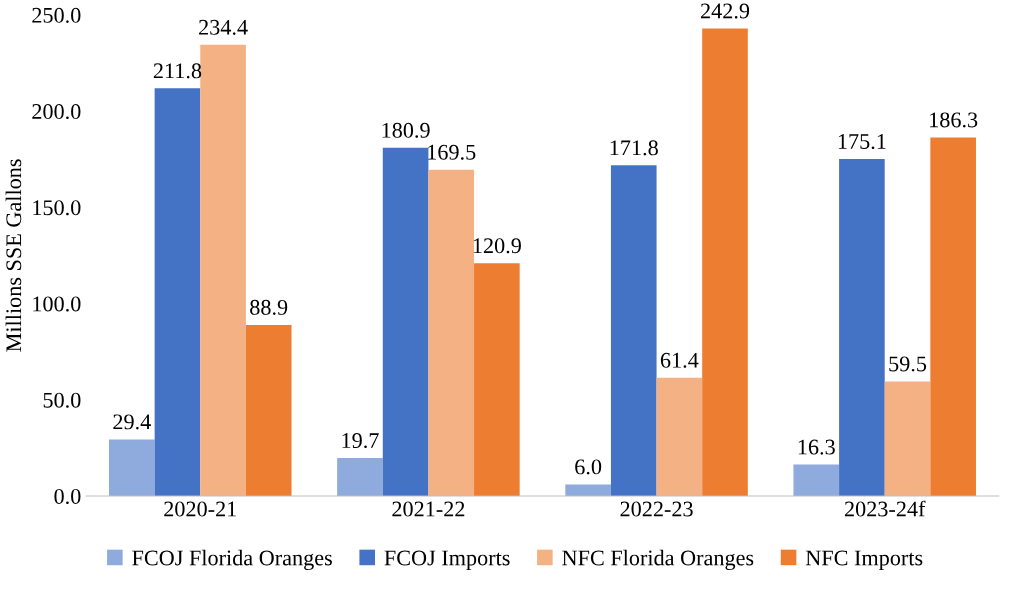 The image size is (1014, 594). I want to click on data-label: 242.9, so click(725, 11).